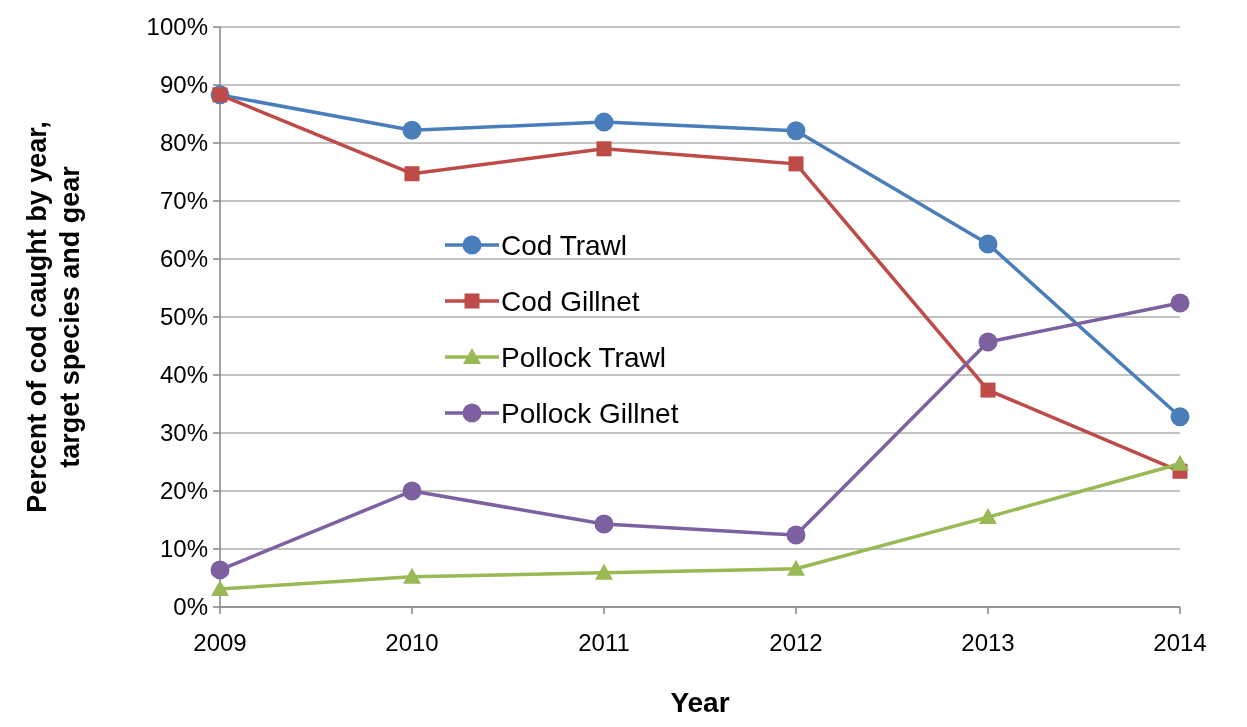  Describe the element at coordinates (590, 413) in the screenshot. I see `legend-label: Pollock Gillnet` at that location.